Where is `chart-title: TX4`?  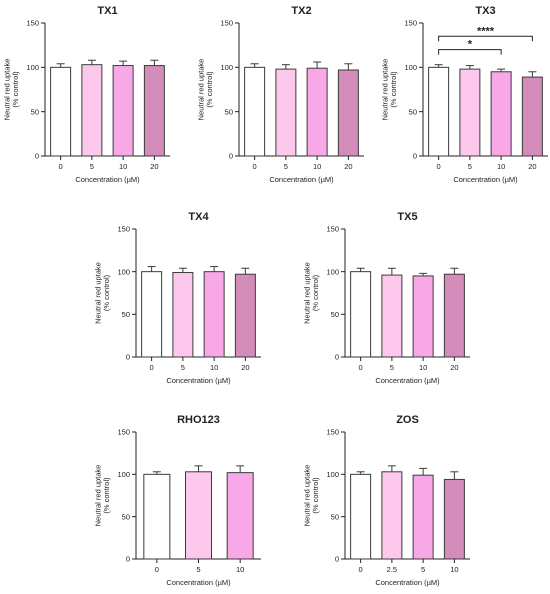
chart-title: TX4 is located at coordinates (198, 217).